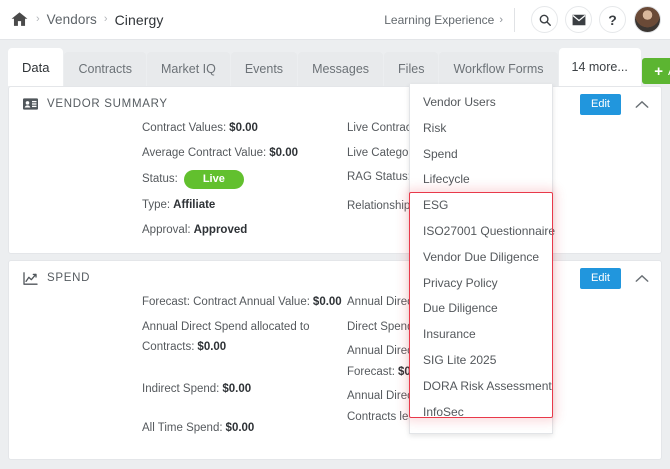 The width and height of the screenshot is (670, 469). I want to click on field-average-contract-value: Average Contract Value: $0.00, so click(244, 154).